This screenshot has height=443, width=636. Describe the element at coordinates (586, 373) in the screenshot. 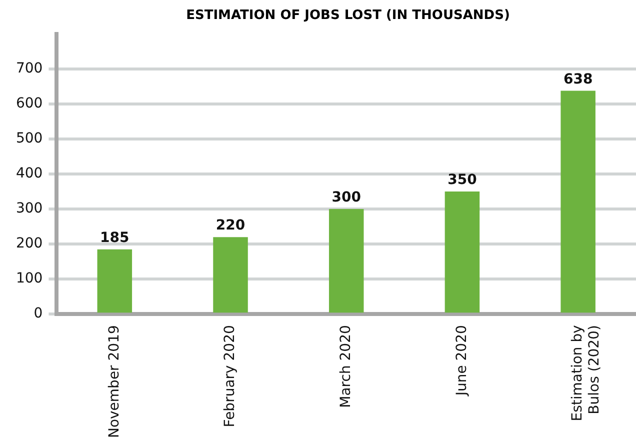

I see `x-tick-label: Estimation by Bulos (2020)` at that location.